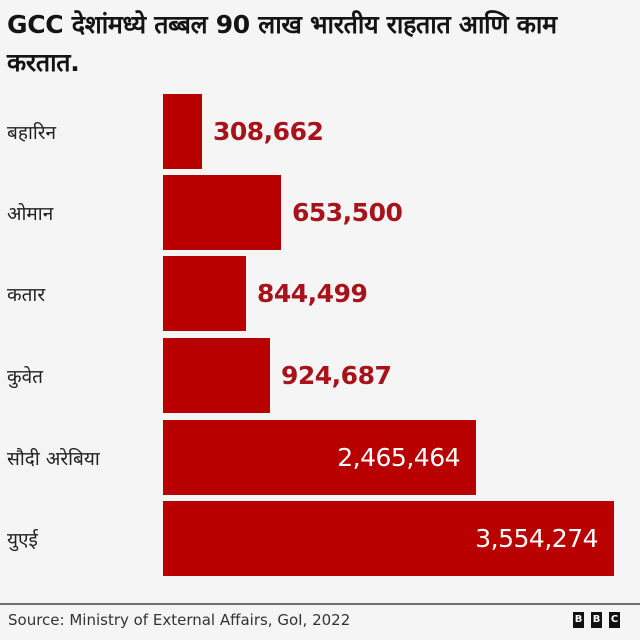 The width and height of the screenshot is (640, 640). Describe the element at coordinates (398, 457) in the screenshot. I see `value-label: 2,465,464` at that location.